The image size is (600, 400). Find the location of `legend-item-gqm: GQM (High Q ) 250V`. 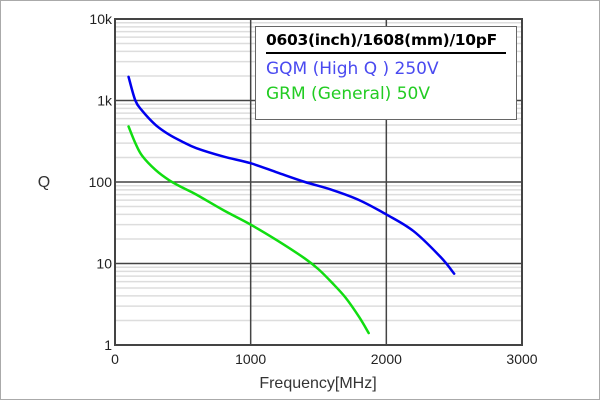

legend-item-gqm: GQM (High Q ) 250V is located at coordinates (352, 69).